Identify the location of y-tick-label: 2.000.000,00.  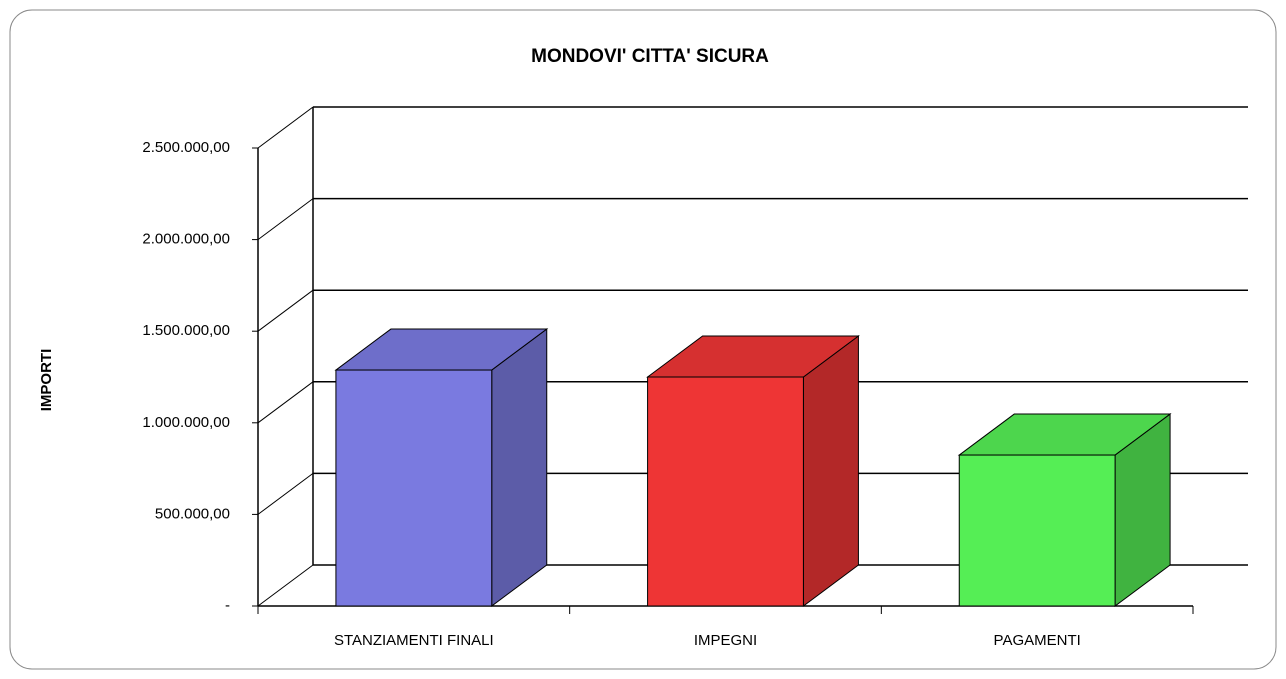
(186, 239).